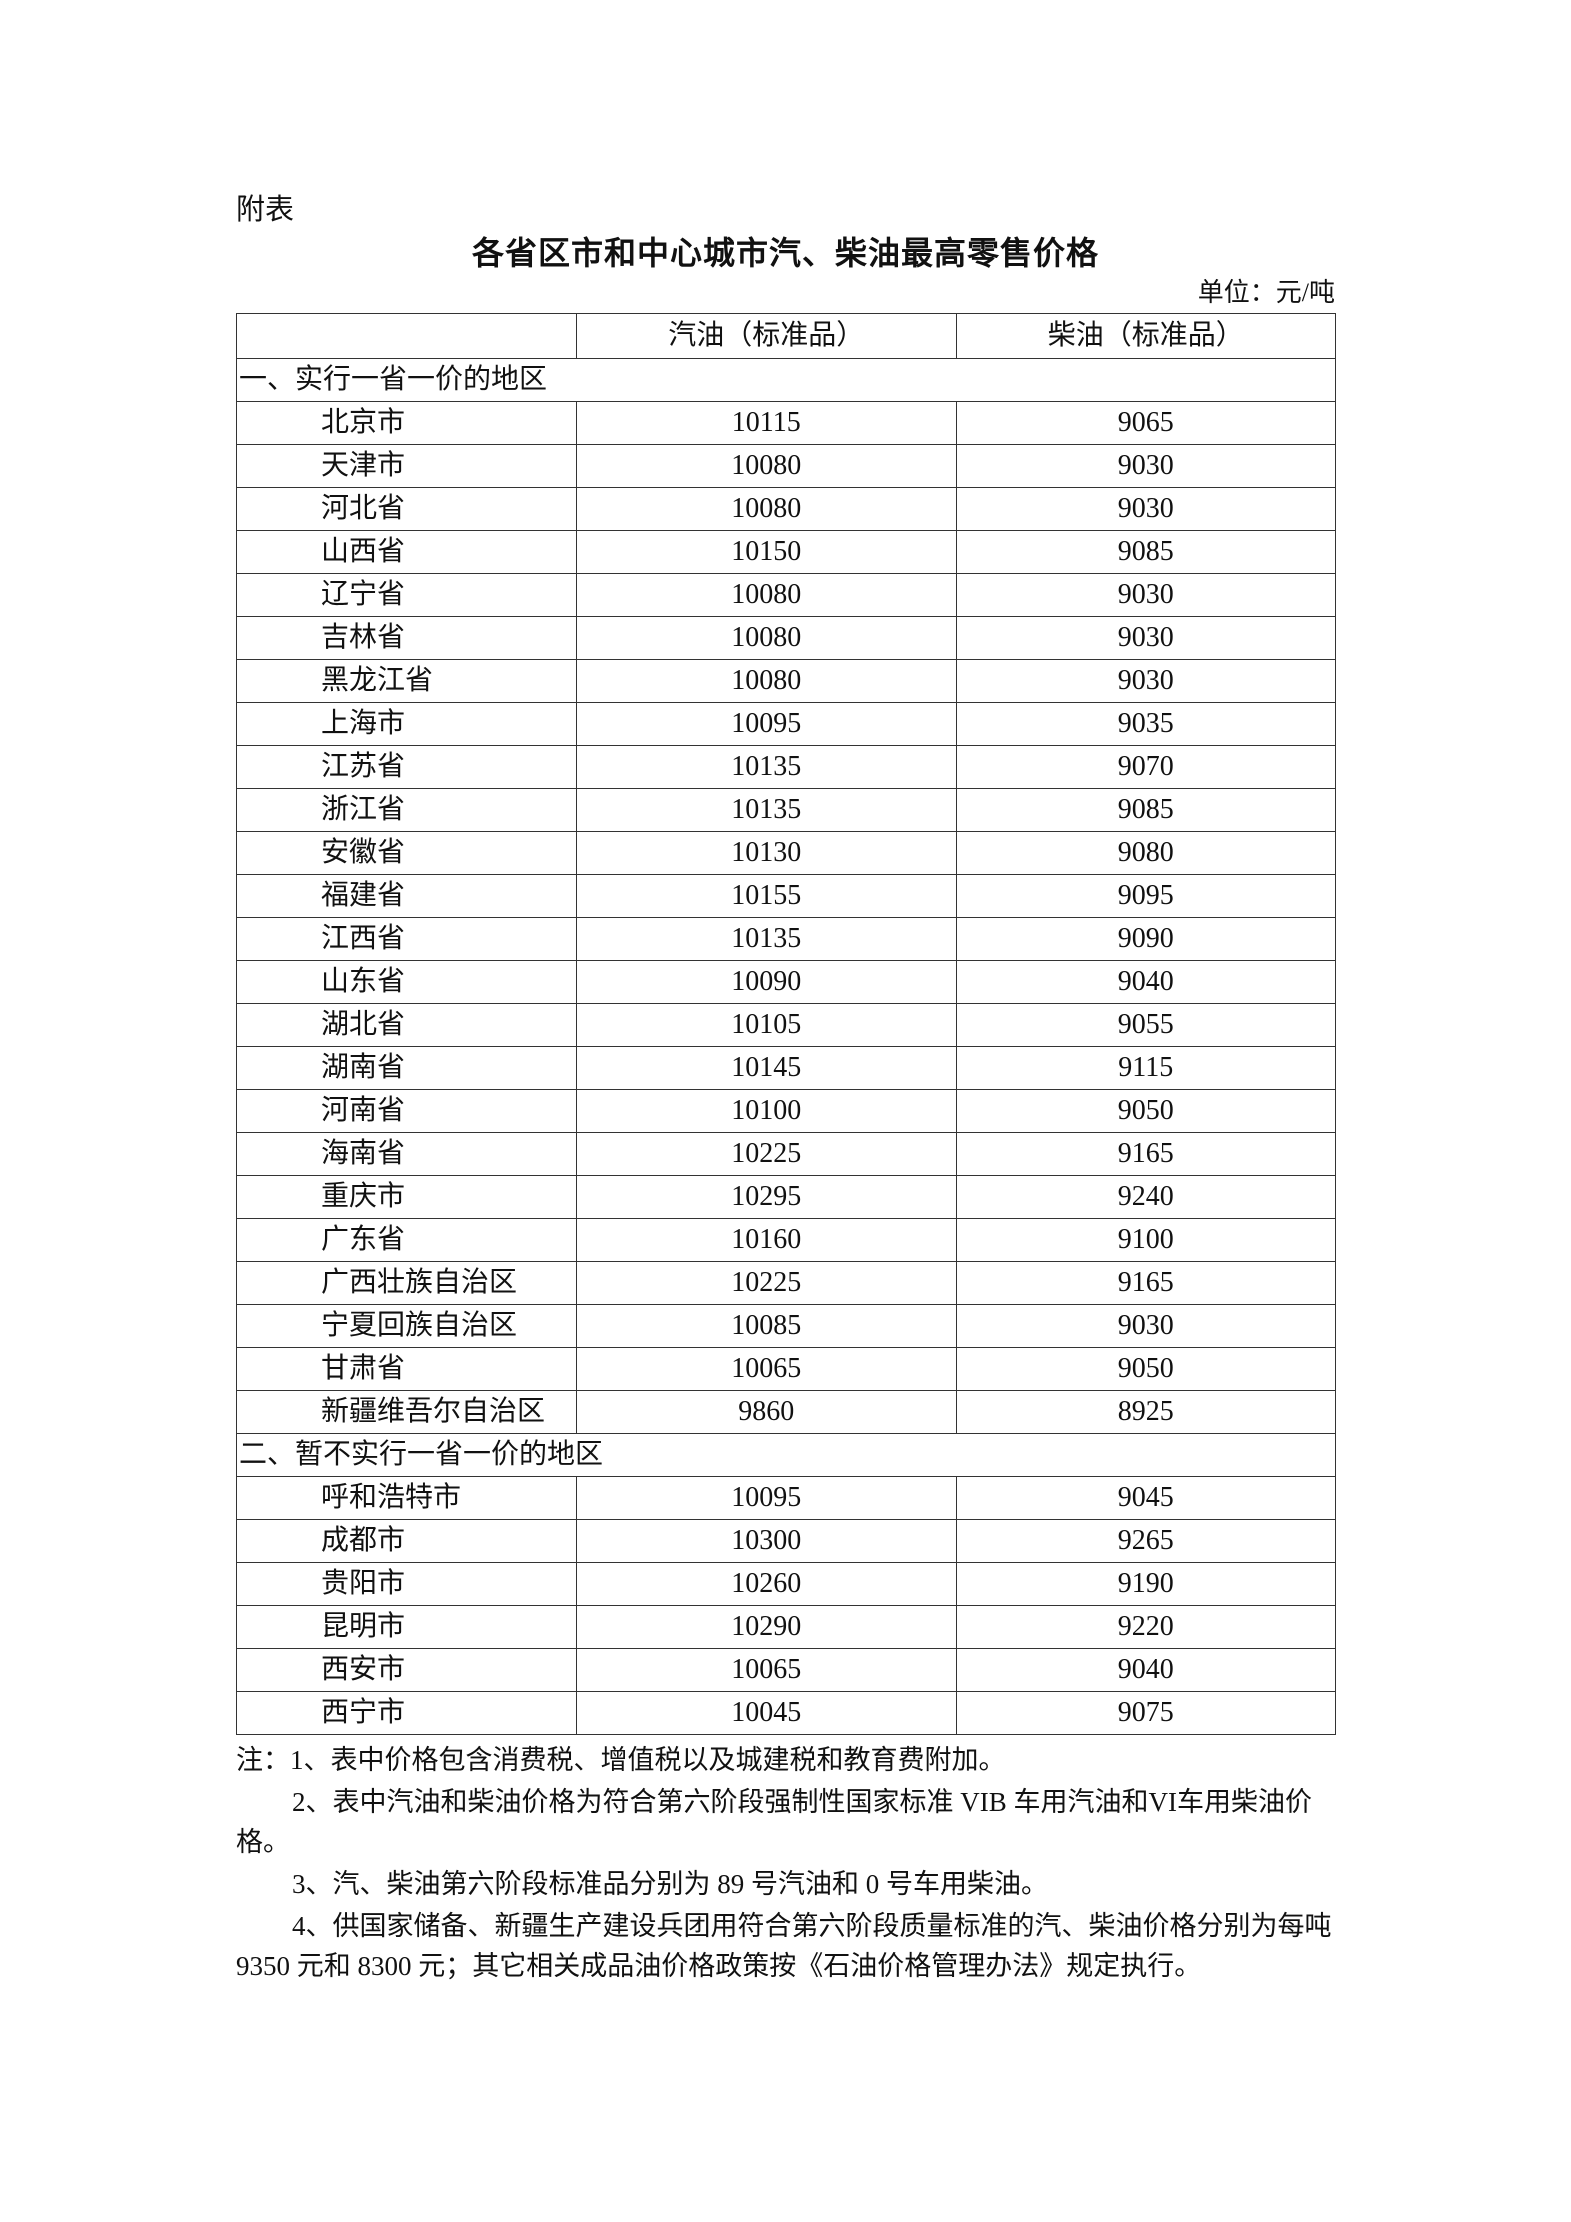  What do you see at coordinates (406, 1670) in the screenshot?
I see `region-name: 西安市` at bounding box center [406, 1670].